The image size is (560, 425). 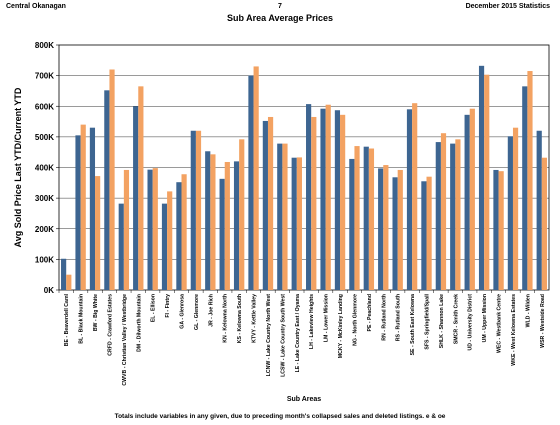 I want to click on x-tick-label: PE - Peachland, so click(x=370, y=312).